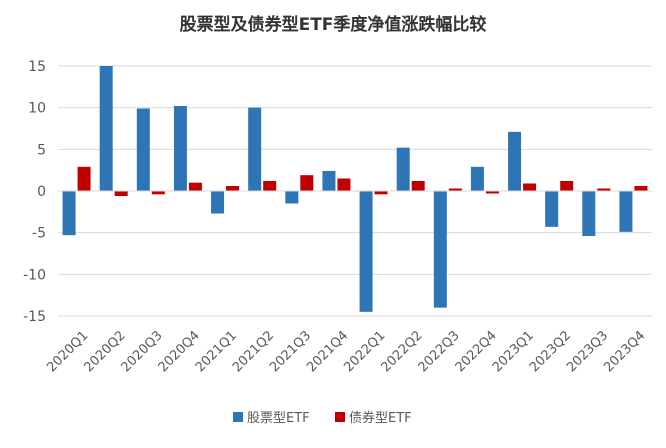 This screenshot has height=448, width=666. Describe the element at coordinates (106, 128) in the screenshot. I see `bar-equity-2020Q2` at that location.